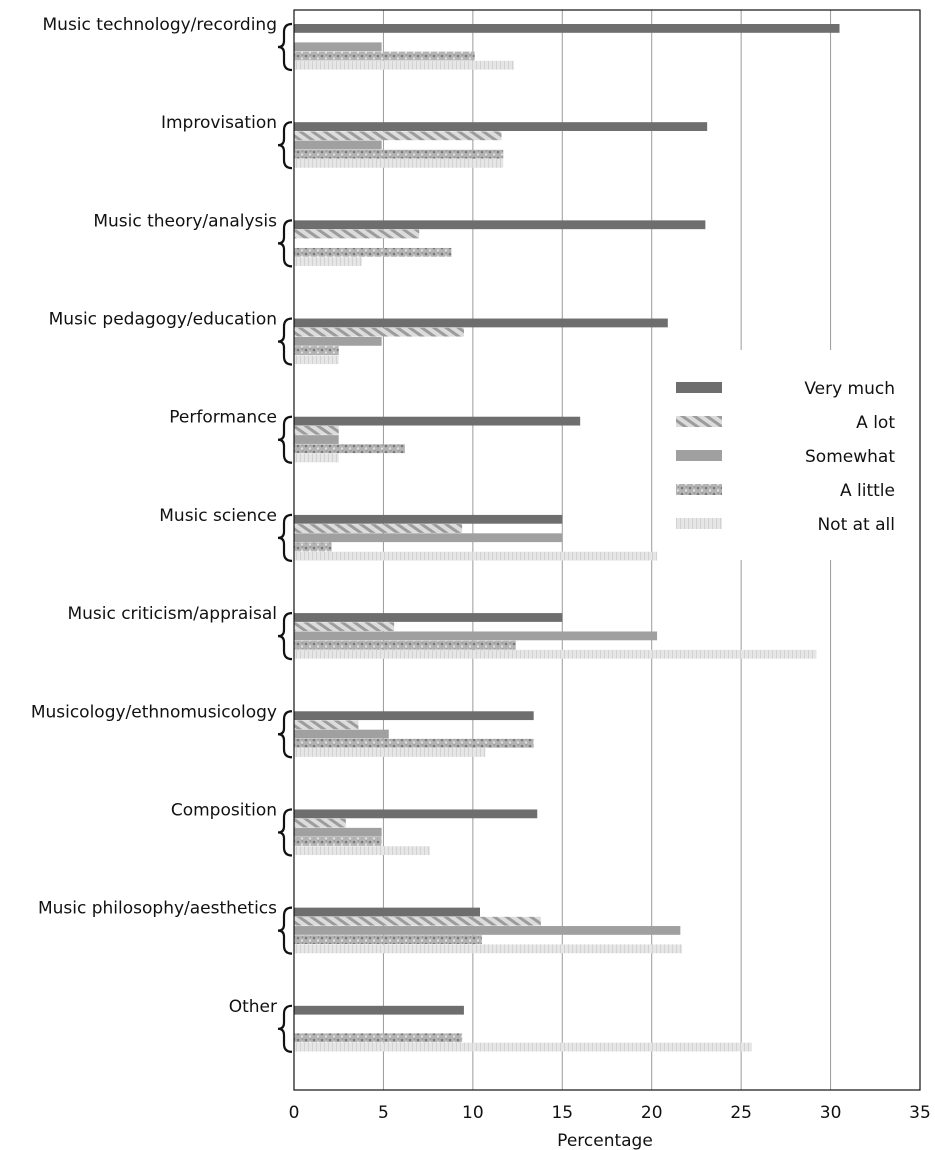  What do you see at coordinates (785, 457) in the screenshot?
I see `legend: Very much A lot Somewhat A little Not at all` at bounding box center [785, 457].